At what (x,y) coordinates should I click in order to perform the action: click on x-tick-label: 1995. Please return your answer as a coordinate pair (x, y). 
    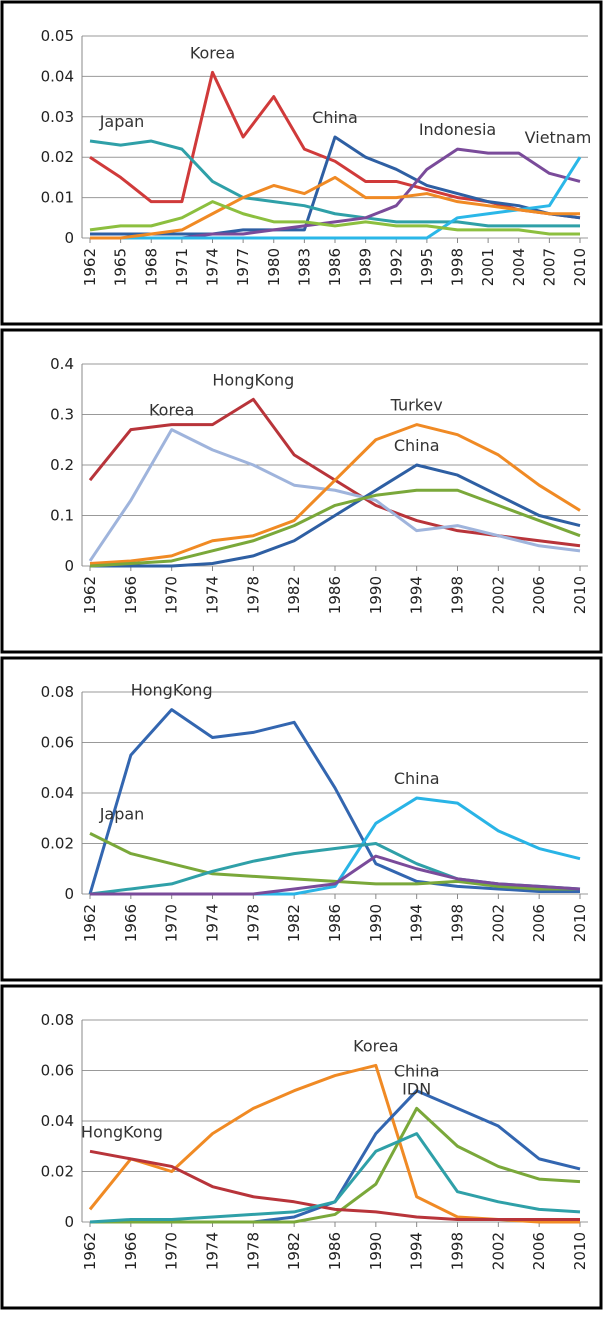
    Looking at the image, I should click on (427, 267).